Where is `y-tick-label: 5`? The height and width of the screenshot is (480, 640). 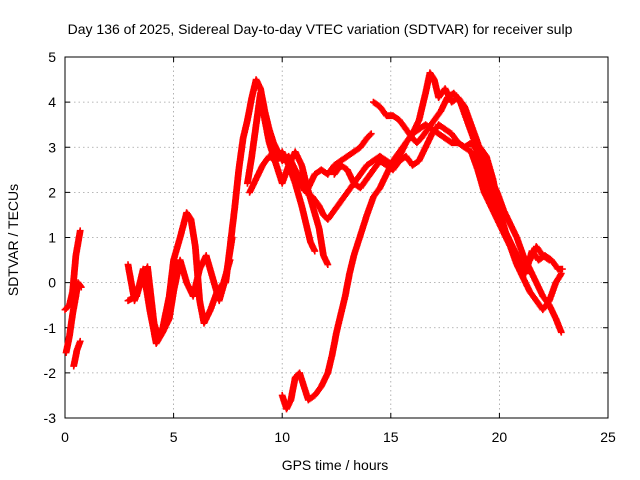 y-tick-label: 5 is located at coordinates (52, 57).